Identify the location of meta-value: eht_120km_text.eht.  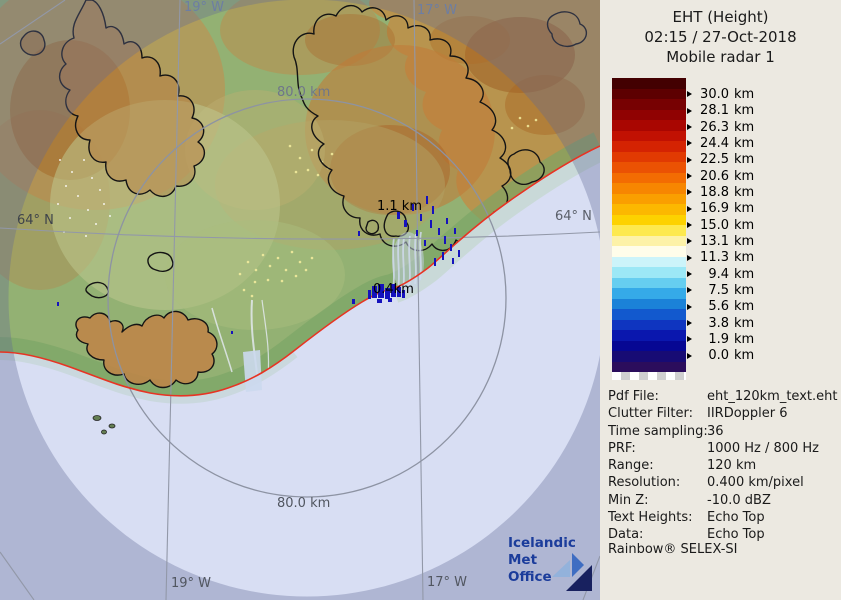
(772, 396).